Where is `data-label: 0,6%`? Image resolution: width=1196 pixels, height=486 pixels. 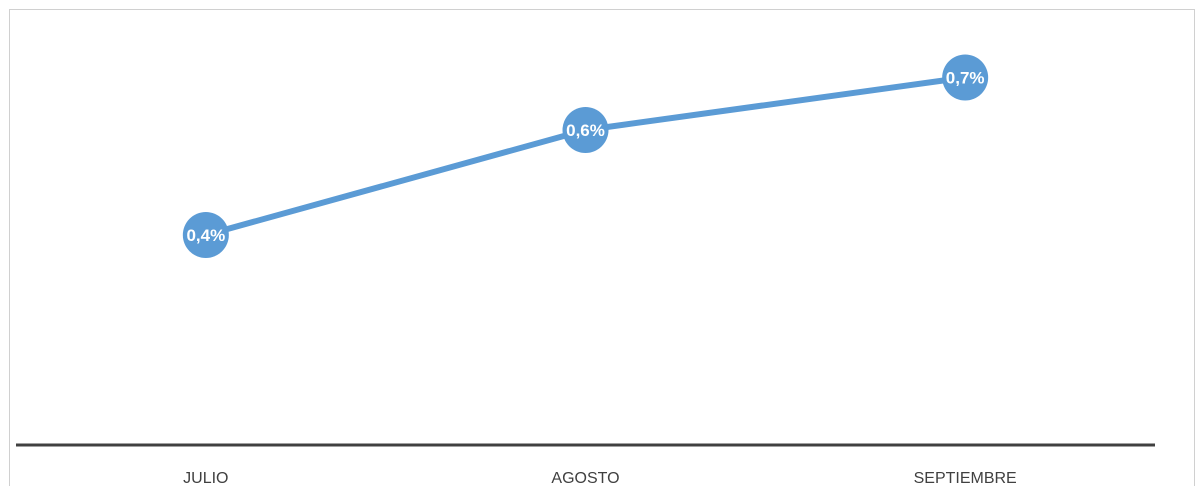
data-label: 0,6% is located at coordinates (585, 130).